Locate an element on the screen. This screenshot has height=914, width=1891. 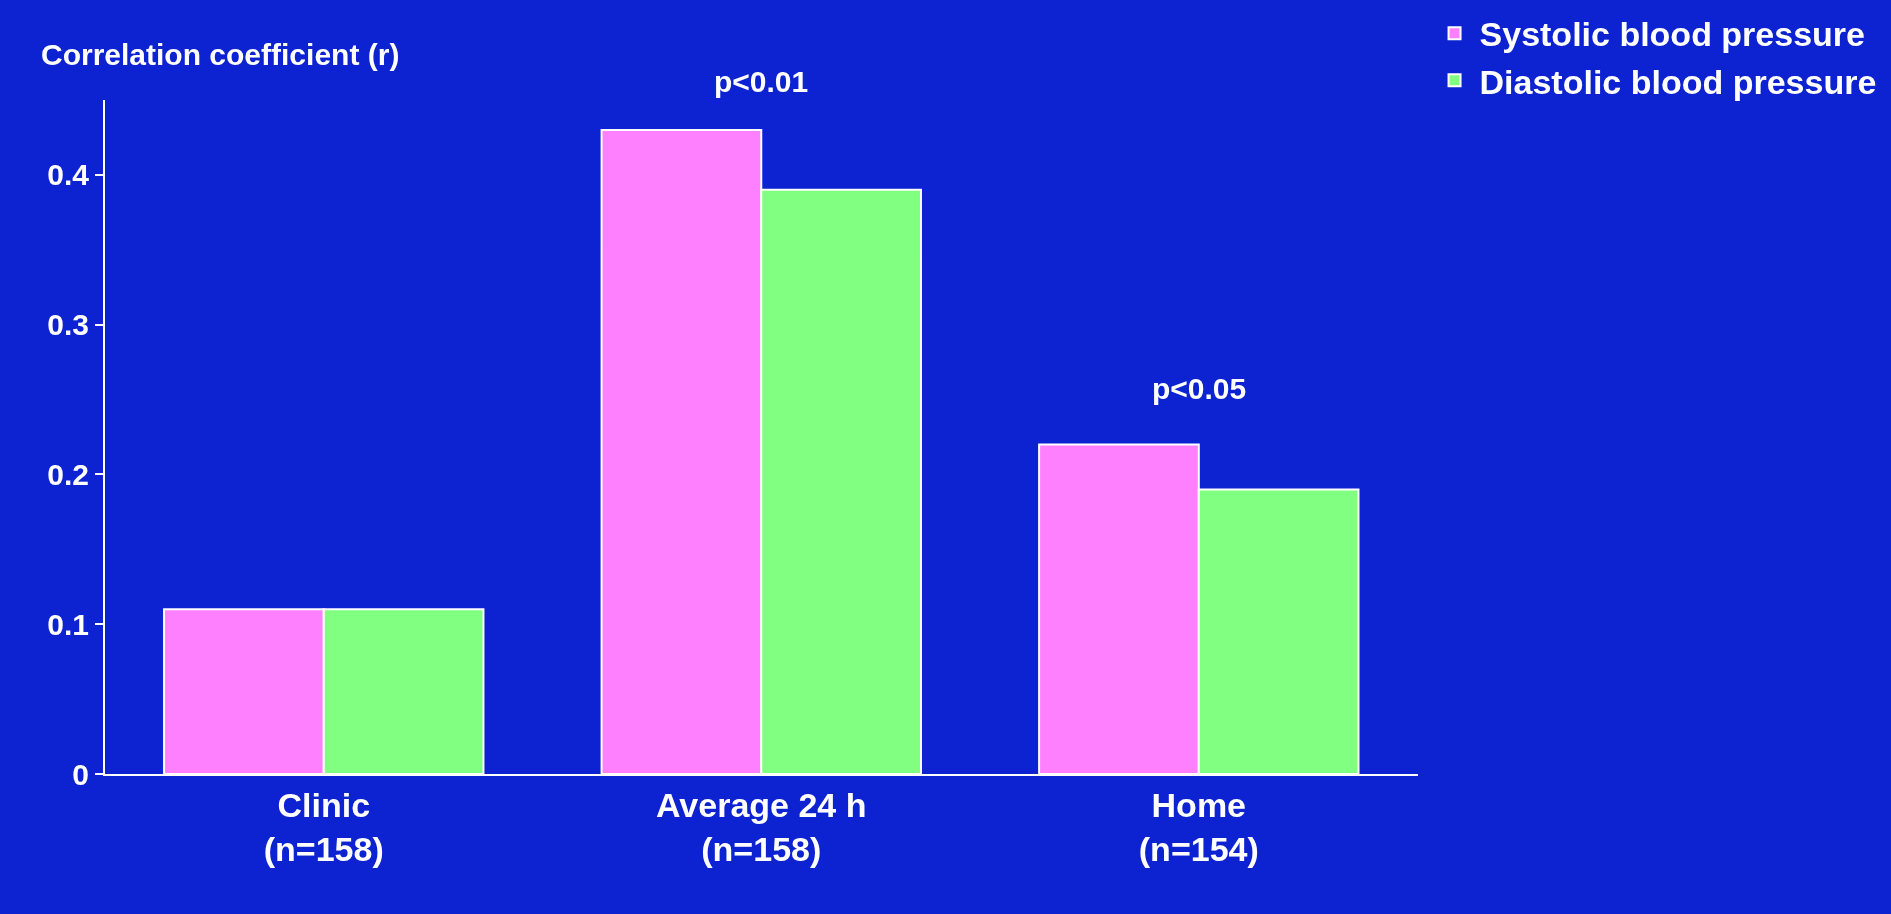
y-tick-label: 0.4 is located at coordinates (68, 175).